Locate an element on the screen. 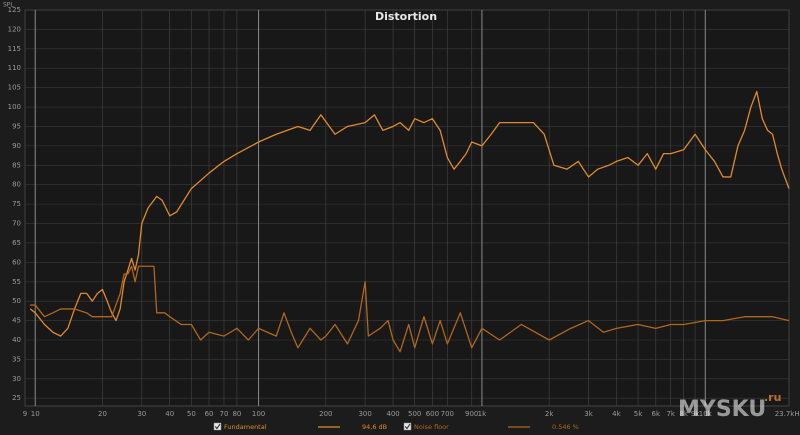  x-tick-label: 100 is located at coordinates (258, 414).